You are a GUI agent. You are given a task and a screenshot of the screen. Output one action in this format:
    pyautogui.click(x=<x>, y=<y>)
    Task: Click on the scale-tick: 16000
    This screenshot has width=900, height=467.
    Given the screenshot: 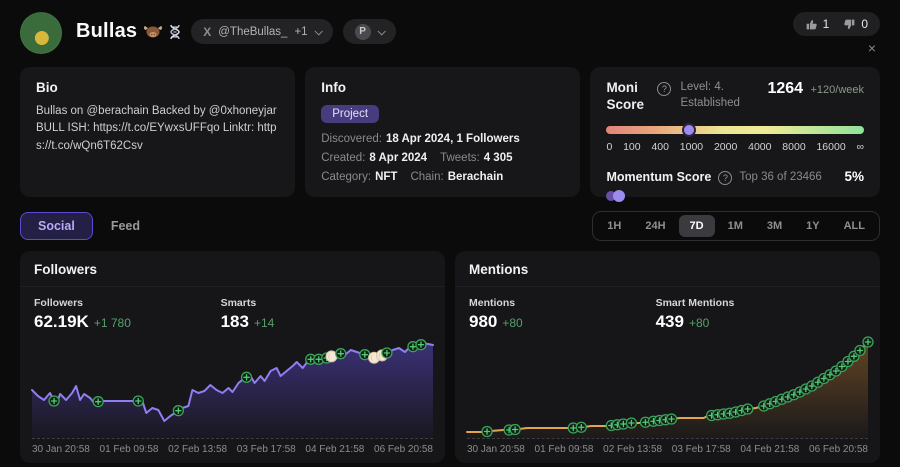 What is the action you would take?
    pyautogui.click(x=831, y=146)
    